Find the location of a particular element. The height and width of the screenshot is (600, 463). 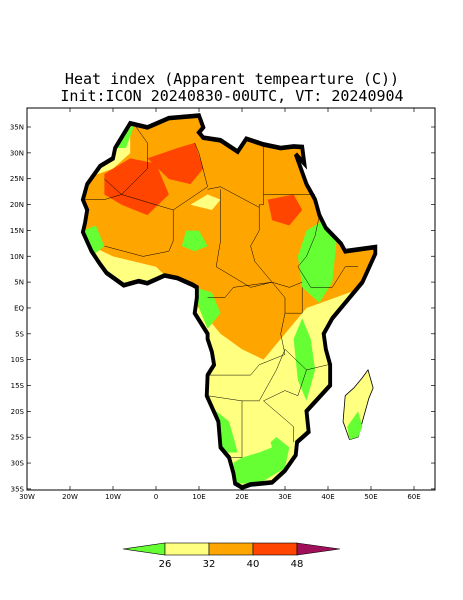

y-axis-label: 15S is located at coordinates (18, 386).